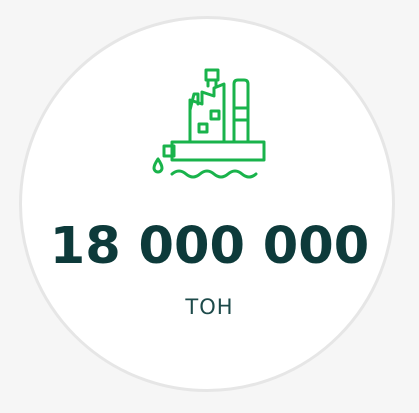  I want to click on oil-platform-icon, so click(210, 124).